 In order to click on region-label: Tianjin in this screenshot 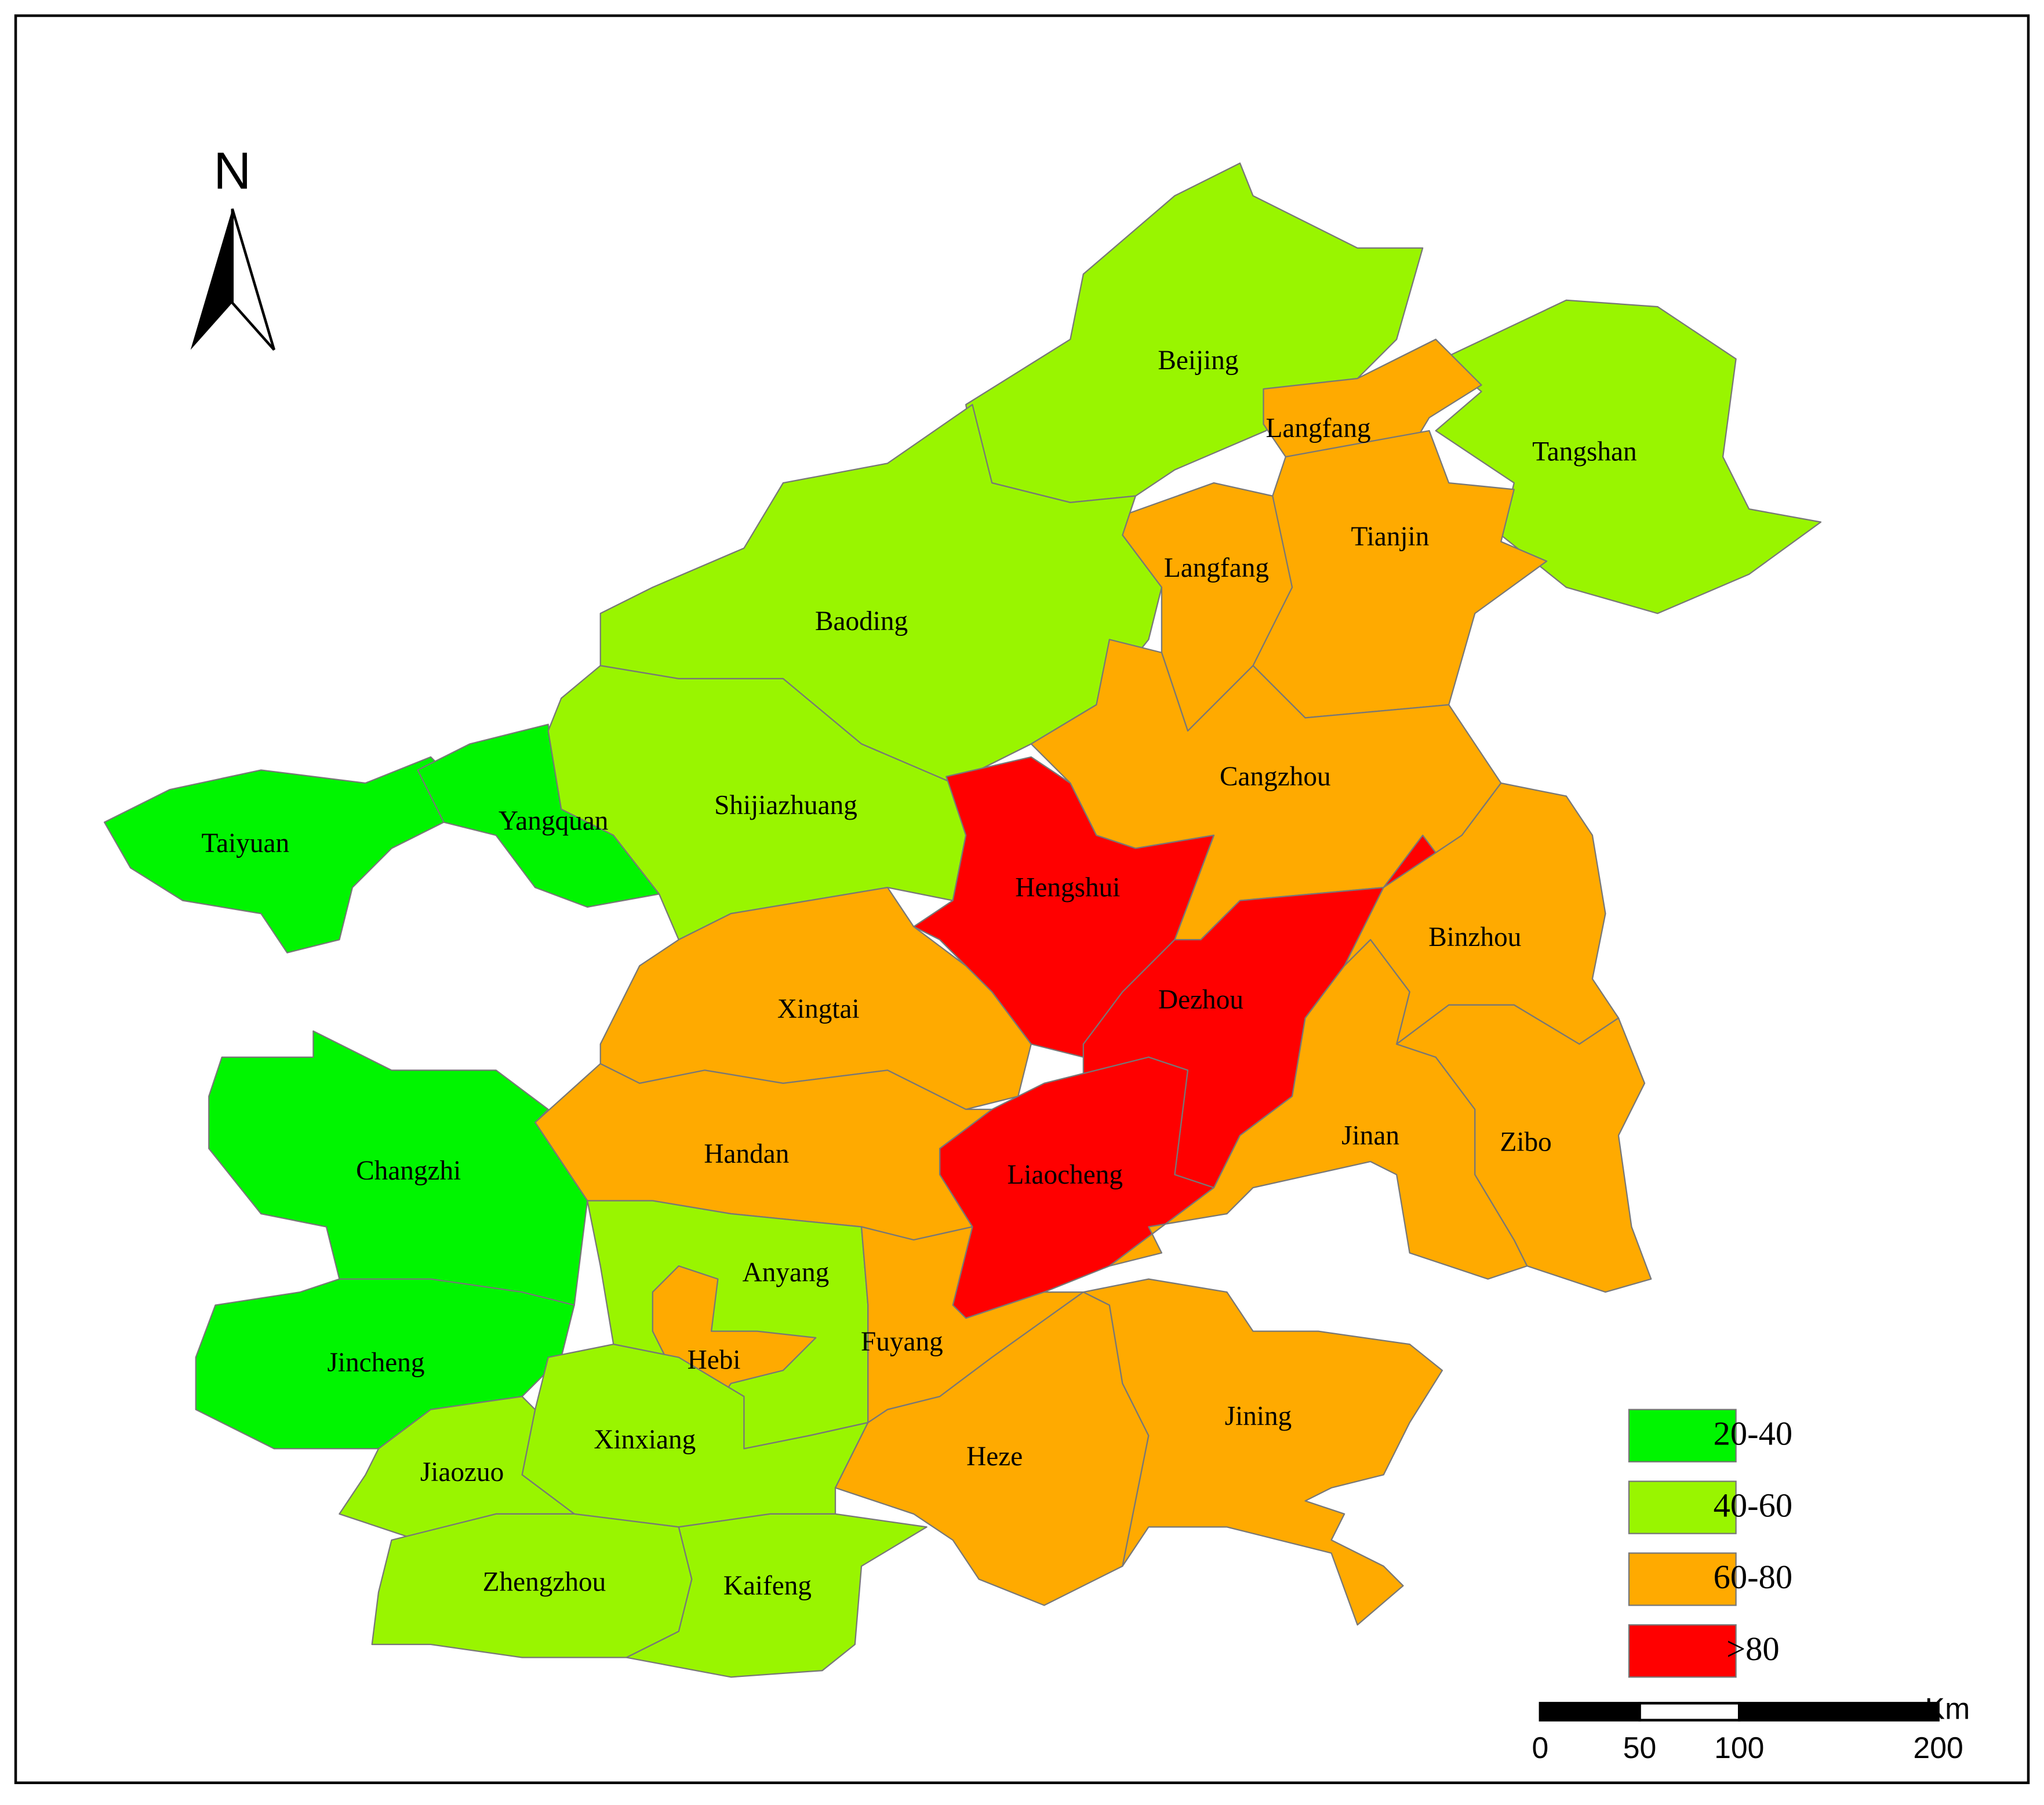, I will do `click(1390, 537)`.